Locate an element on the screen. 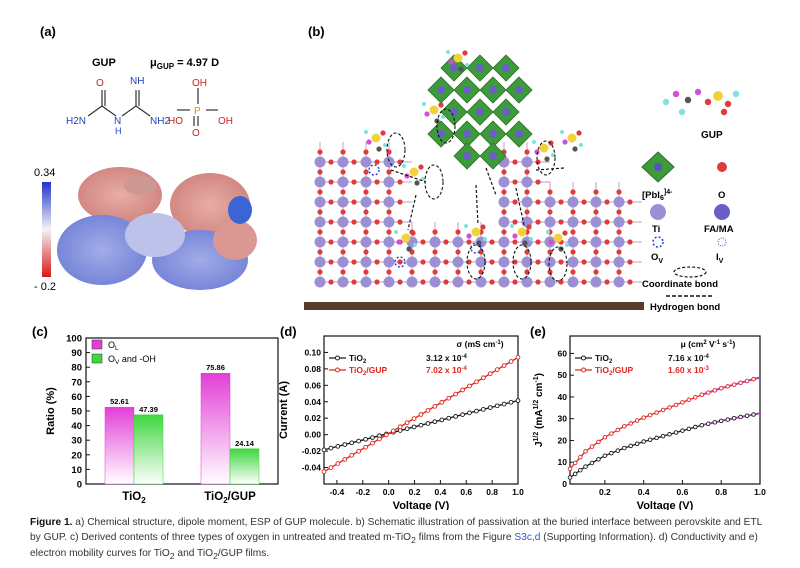  atom-p: P is located at coordinates (197, 111).